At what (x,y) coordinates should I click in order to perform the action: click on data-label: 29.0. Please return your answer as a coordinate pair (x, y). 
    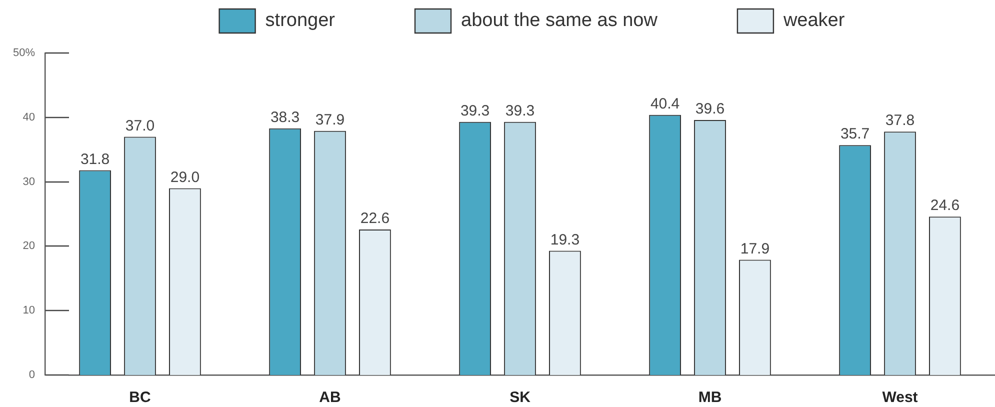
    Looking at the image, I should click on (185, 177).